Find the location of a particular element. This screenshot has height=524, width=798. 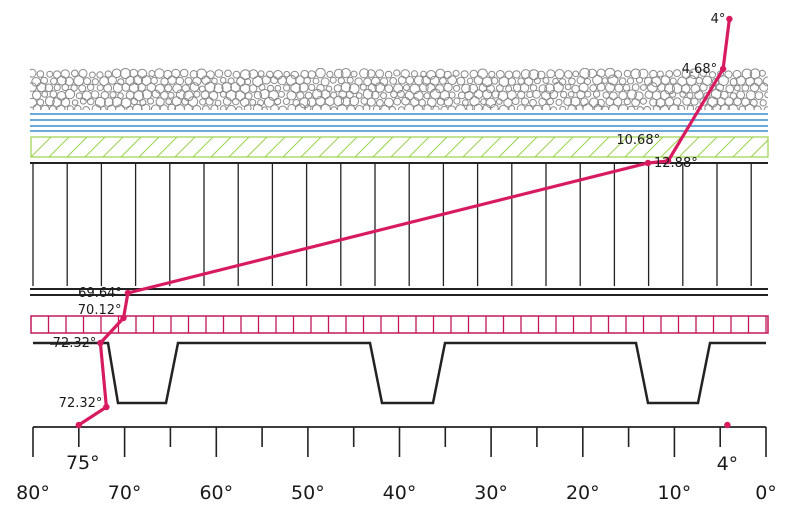

temperature-label: 72.32° is located at coordinates (81, 403).